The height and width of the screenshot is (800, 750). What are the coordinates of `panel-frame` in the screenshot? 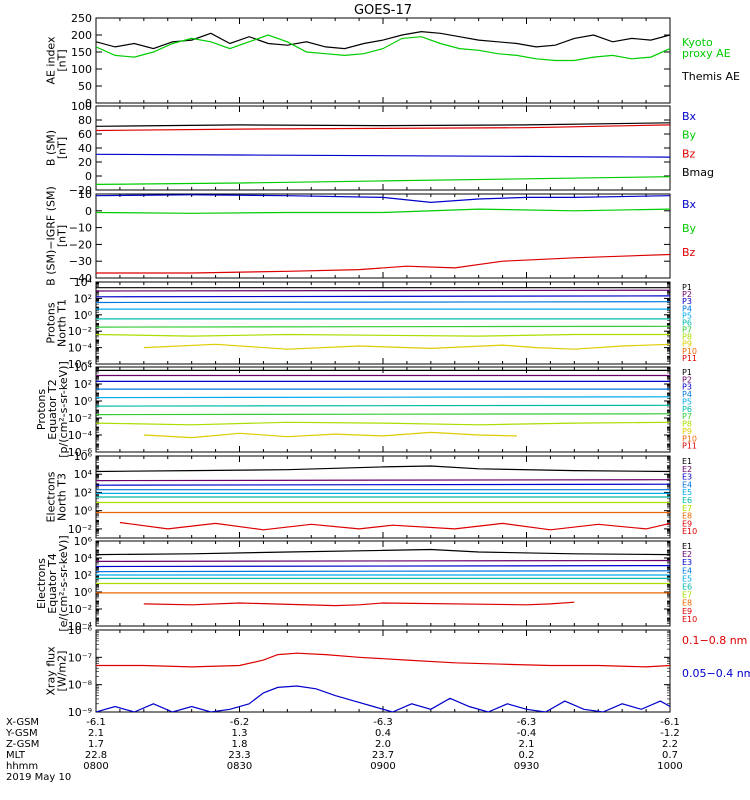 It's located at (383, 236).